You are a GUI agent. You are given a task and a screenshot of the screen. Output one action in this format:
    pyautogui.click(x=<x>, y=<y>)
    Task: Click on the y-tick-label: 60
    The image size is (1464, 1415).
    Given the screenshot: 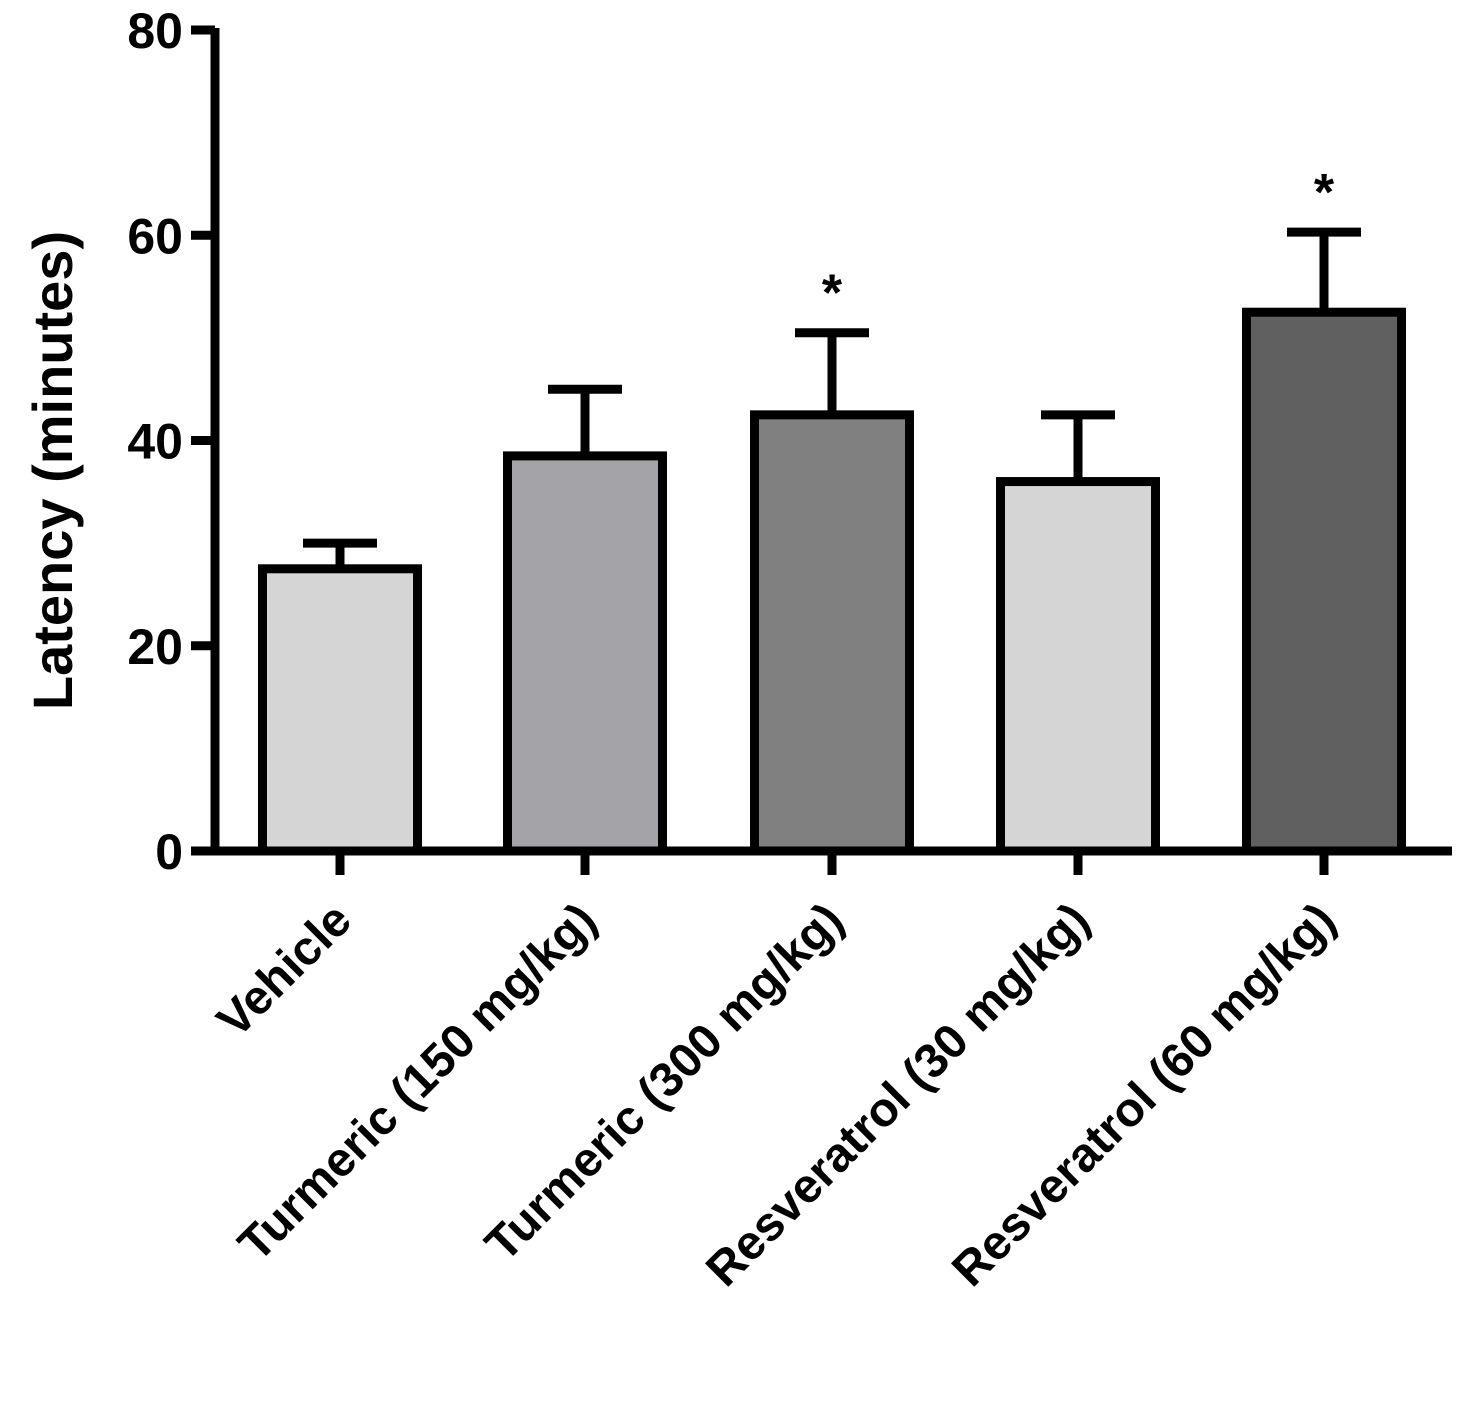 What is the action you would take?
    pyautogui.click(x=155, y=236)
    